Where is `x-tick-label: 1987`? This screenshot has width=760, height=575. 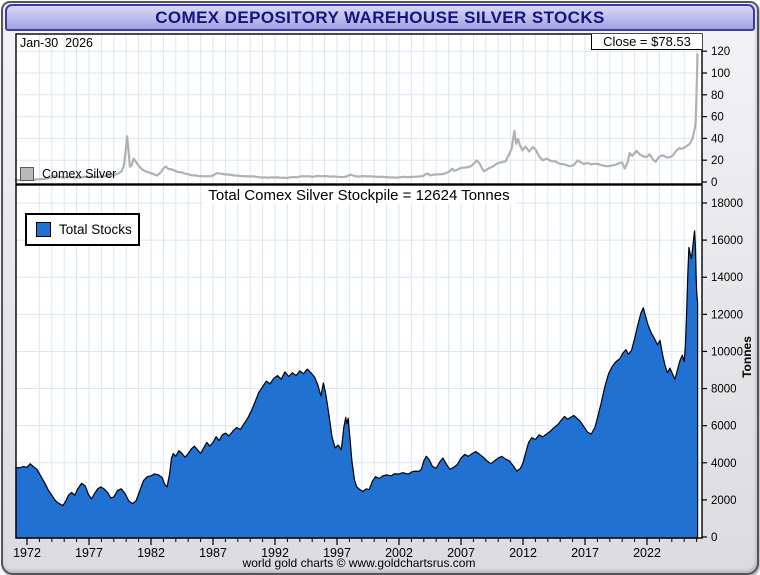 x-tick-label: 1987 is located at coordinates (213, 553).